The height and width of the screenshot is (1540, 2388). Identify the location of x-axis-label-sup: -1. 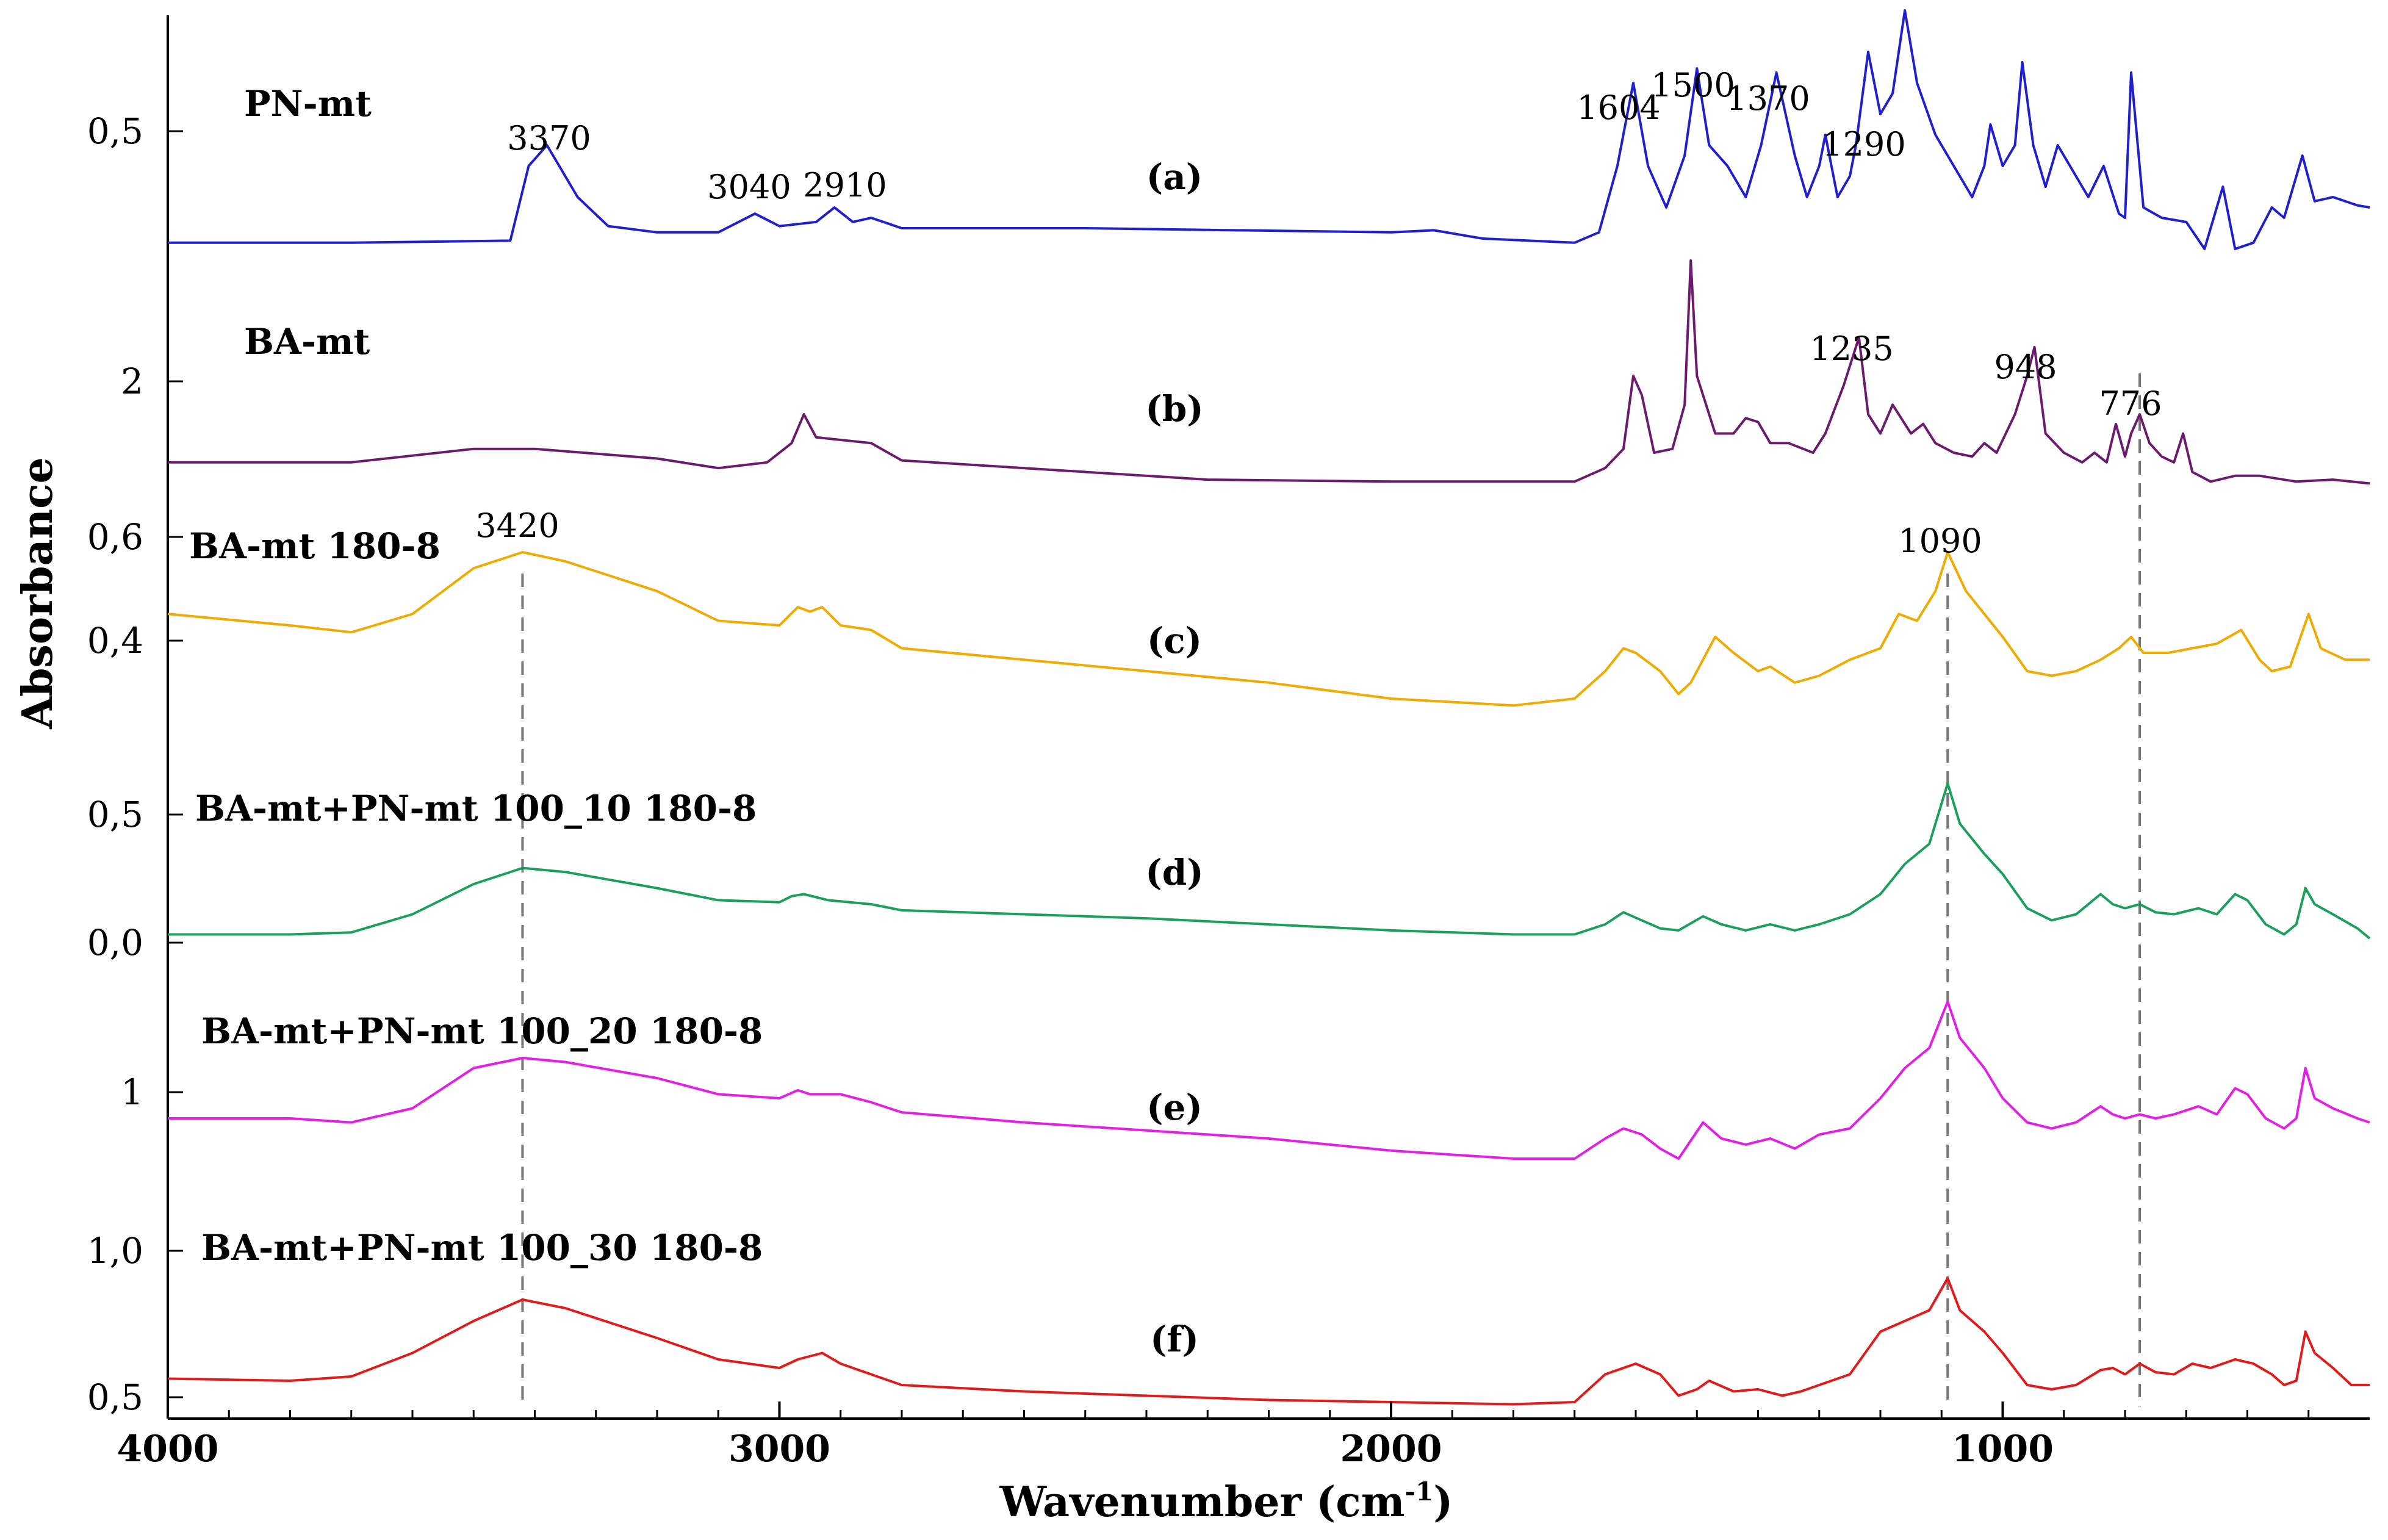
(1419, 1491).